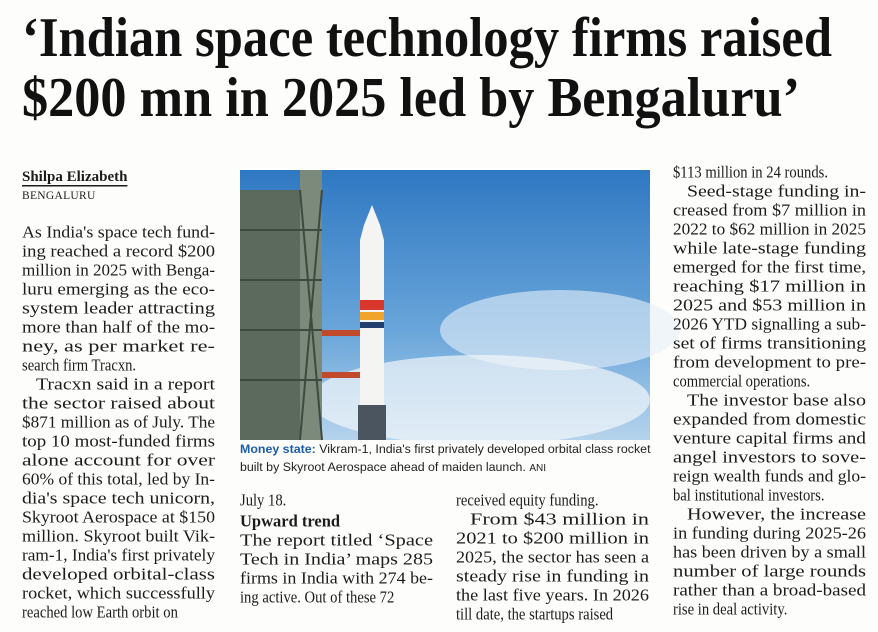  What do you see at coordinates (769, 362) in the screenshot?
I see `body-line: from development to pre-` at bounding box center [769, 362].